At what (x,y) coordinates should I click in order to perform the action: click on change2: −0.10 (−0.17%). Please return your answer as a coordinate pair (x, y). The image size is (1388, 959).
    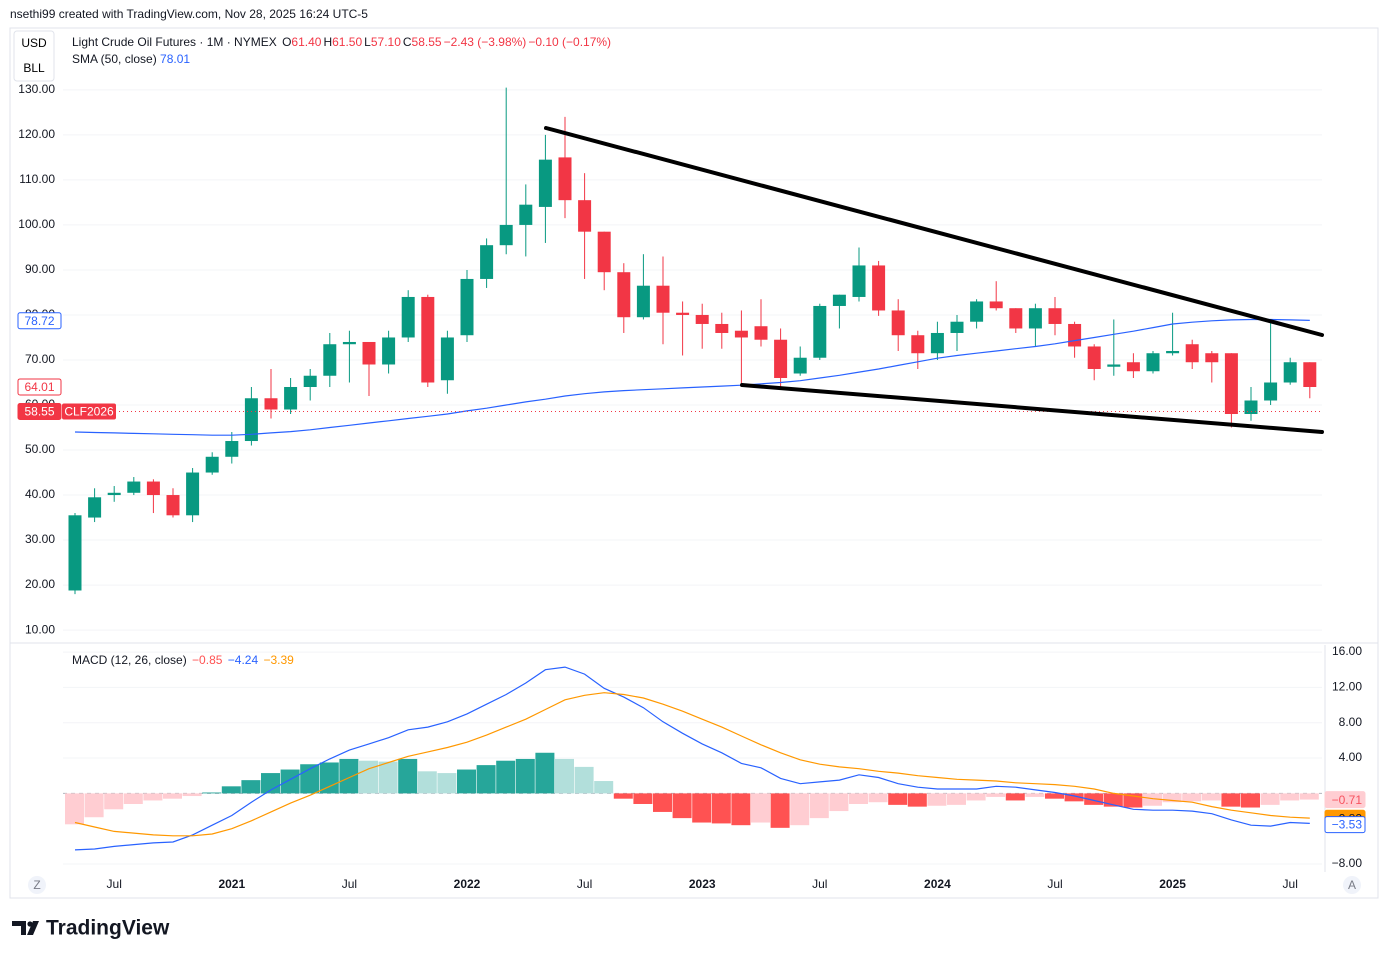
    Looking at the image, I should click on (570, 42).